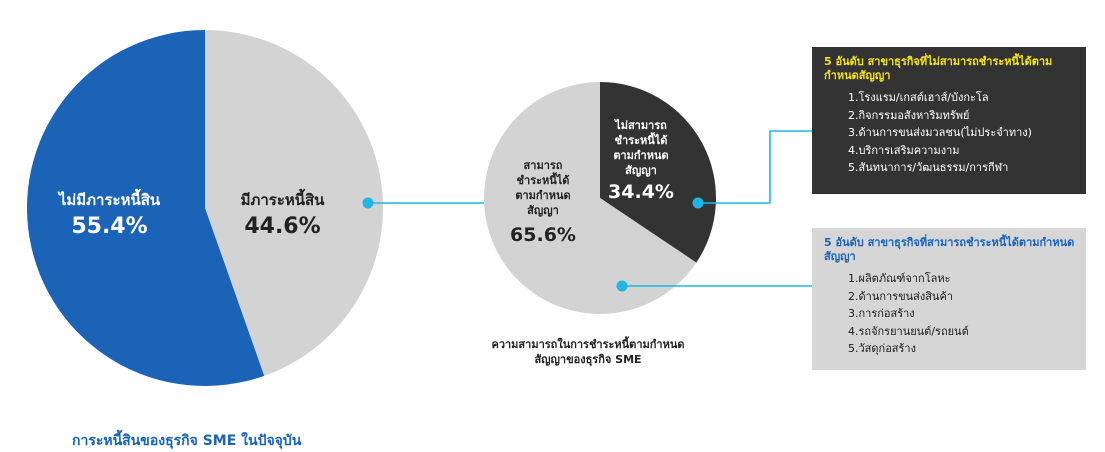 The image size is (1105, 452). What do you see at coordinates (962, 314) in the screenshot?
I see `list-item: 3.การก่อสร้าง` at bounding box center [962, 314].